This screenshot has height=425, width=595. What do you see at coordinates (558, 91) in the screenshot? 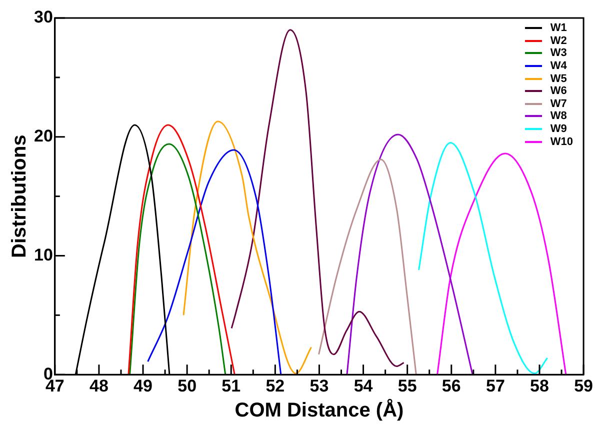
I see `legend-label: W6` at bounding box center [558, 91].